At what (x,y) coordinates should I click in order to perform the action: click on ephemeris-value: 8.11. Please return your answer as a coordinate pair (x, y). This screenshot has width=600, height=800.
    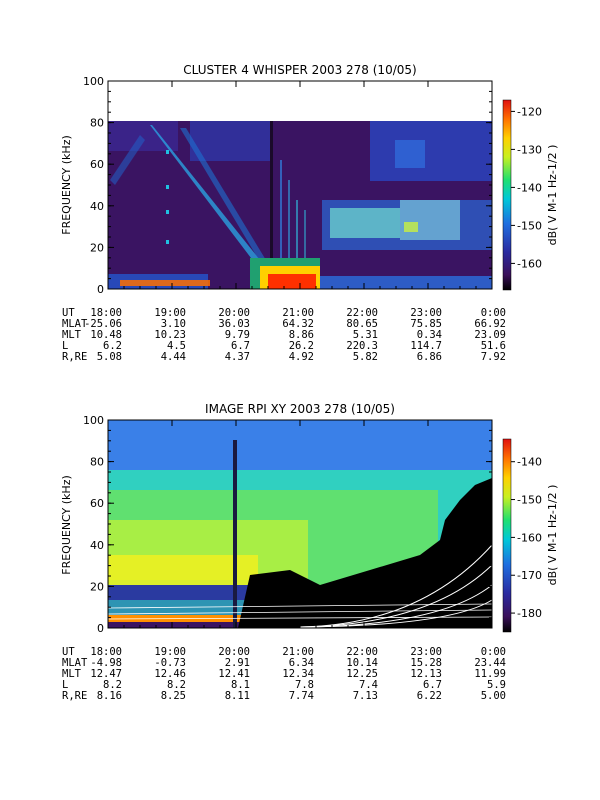
    Looking at the image, I should click on (237, 696).